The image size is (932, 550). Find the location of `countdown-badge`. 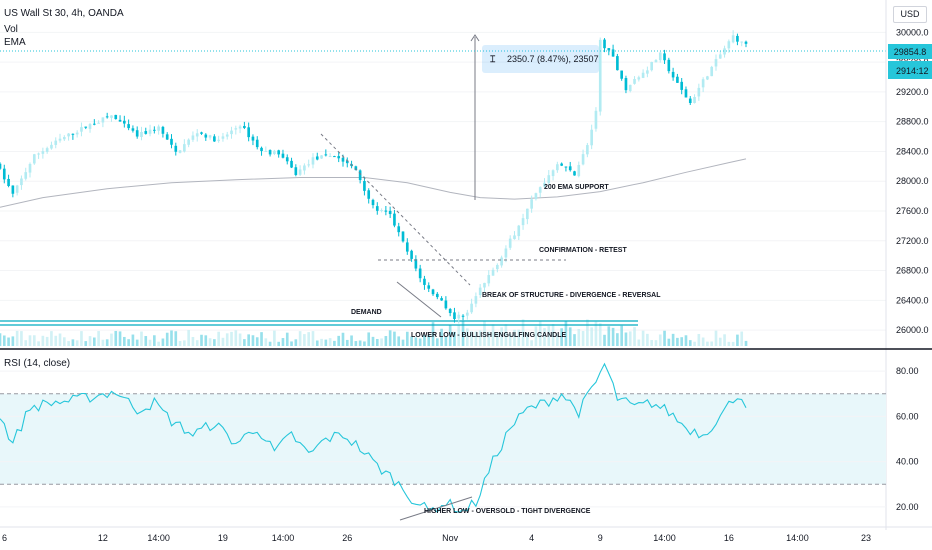

countdown-badge is located at coordinates (910, 70).